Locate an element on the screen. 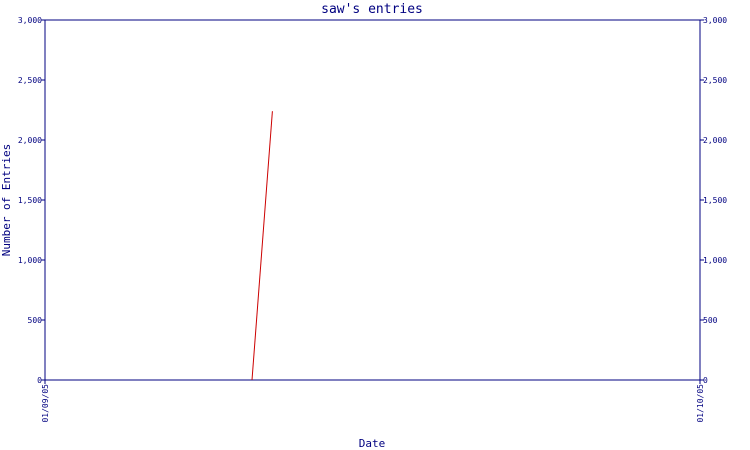  y-tick-label-left: 500 is located at coordinates (35, 320).